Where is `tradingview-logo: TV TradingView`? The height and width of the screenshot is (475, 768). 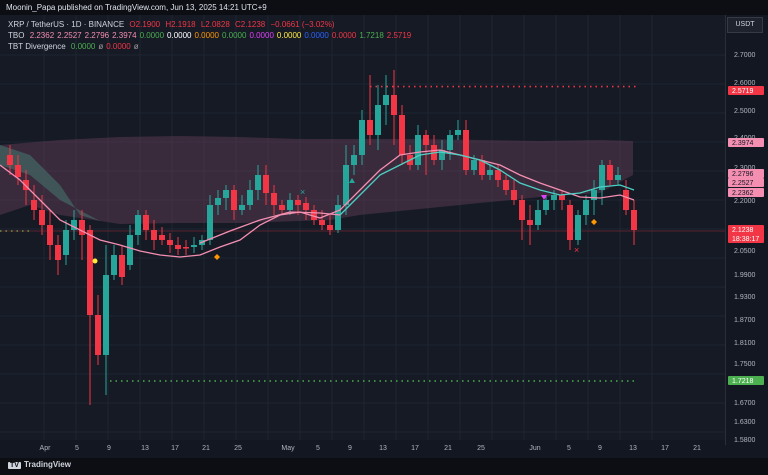
tradingview-logo: TV TradingView is located at coordinates (39, 464).